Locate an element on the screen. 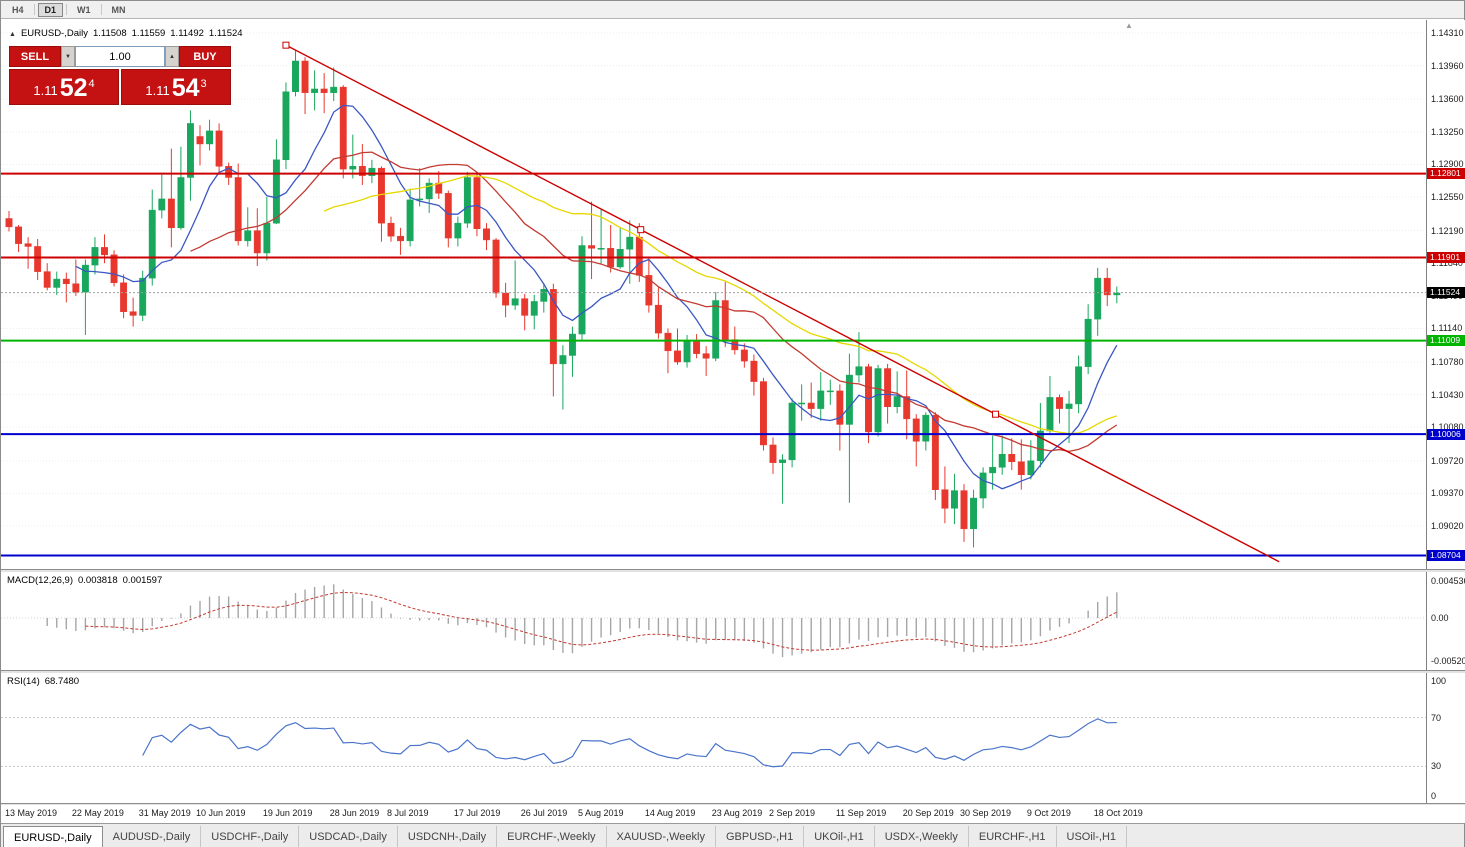 This screenshot has width=1465, height=847. price-tick-label: 1.11140 is located at coordinates (1447, 328).